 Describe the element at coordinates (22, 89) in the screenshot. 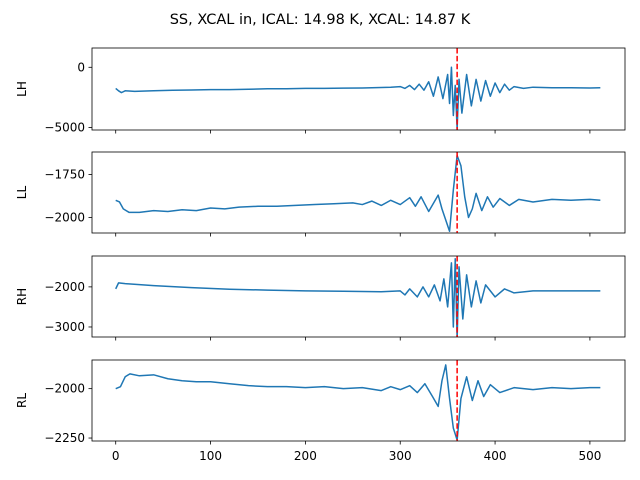

I see `y-axis-label: LH` at that location.